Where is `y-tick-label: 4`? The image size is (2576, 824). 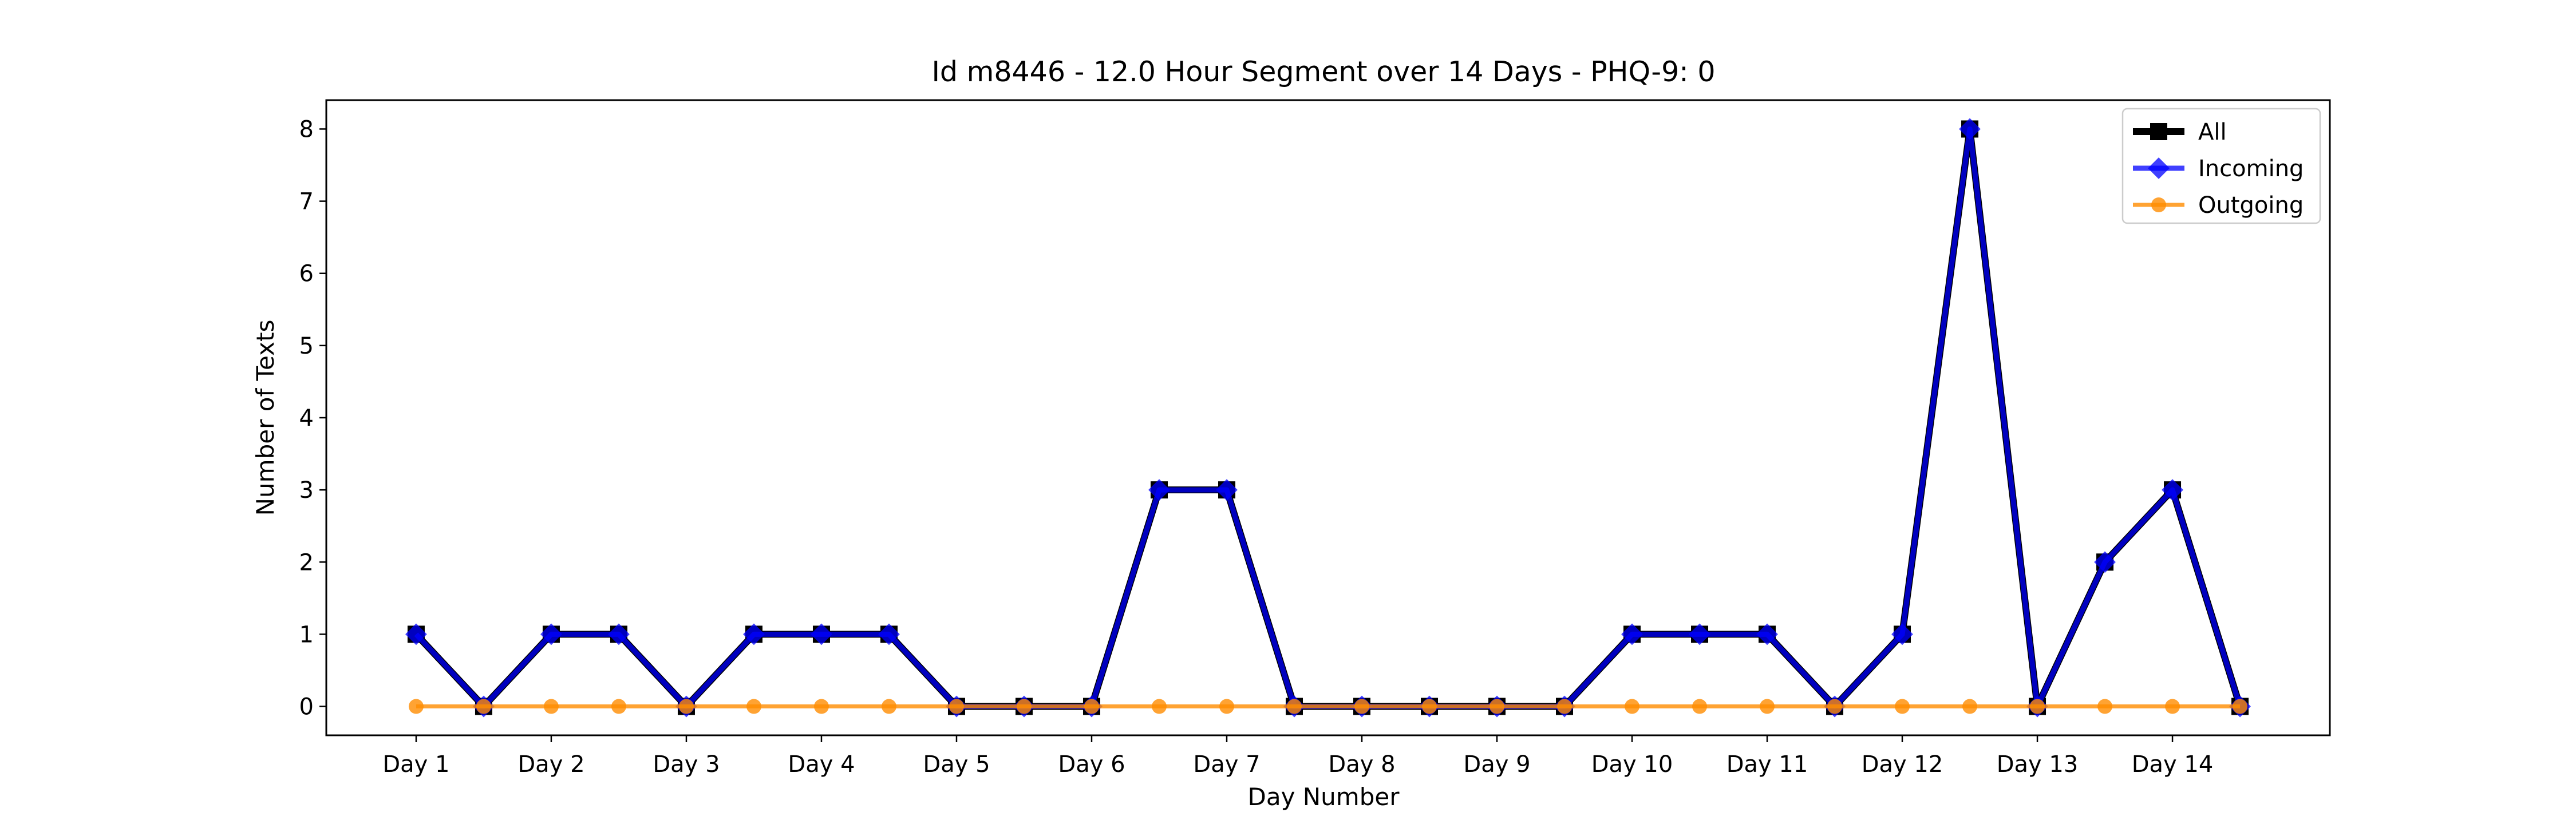
y-tick-label: 4 is located at coordinates (306, 418).